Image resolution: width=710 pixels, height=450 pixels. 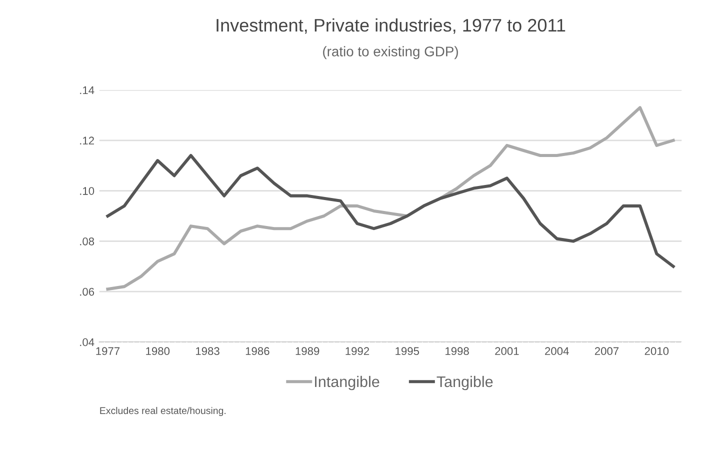 What do you see at coordinates (208, 351) in the screenshot?
I see `x-tick-label: 1983` at bounding box center [208, 351].